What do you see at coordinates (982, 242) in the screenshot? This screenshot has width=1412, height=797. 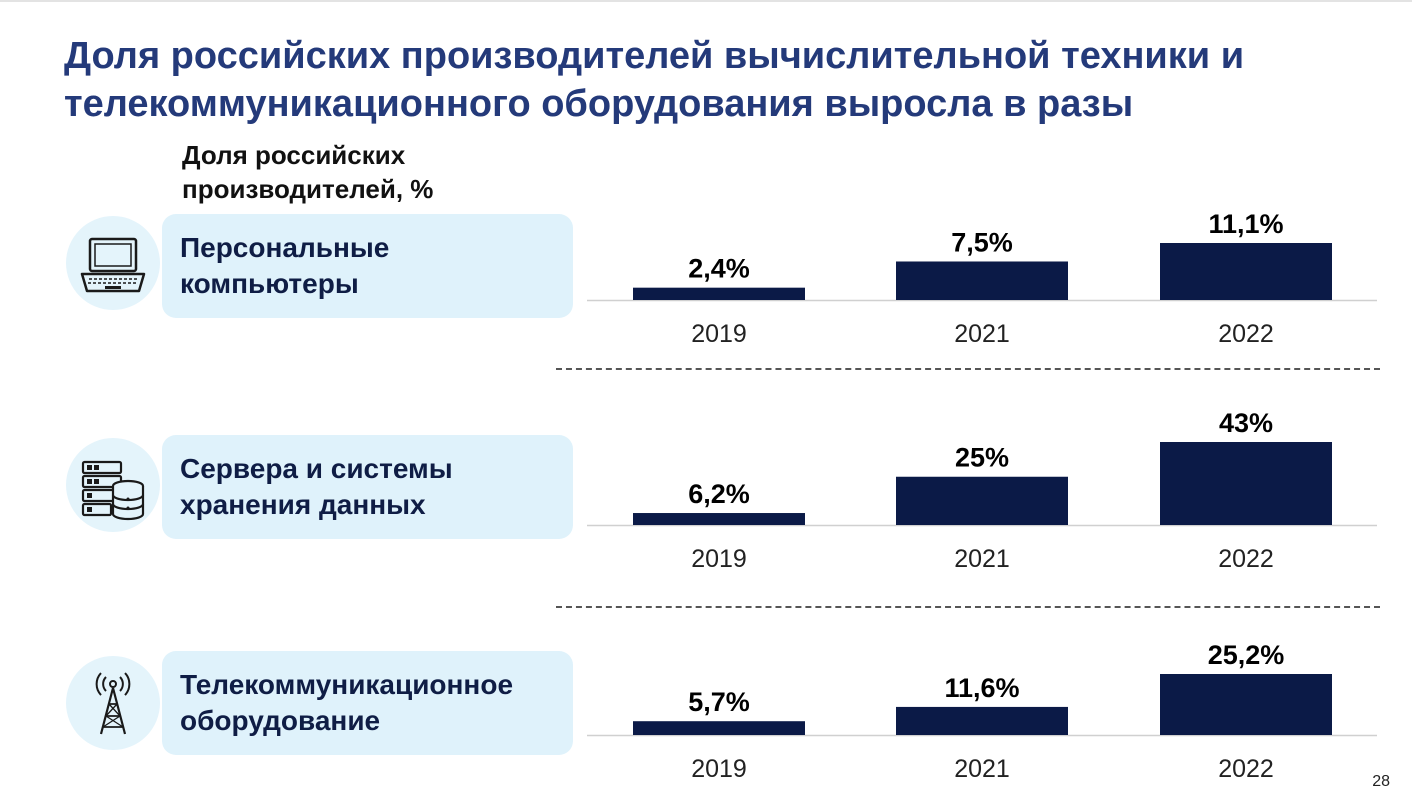 I see `data-label: 7,5%` at bounding box center [982, 242].